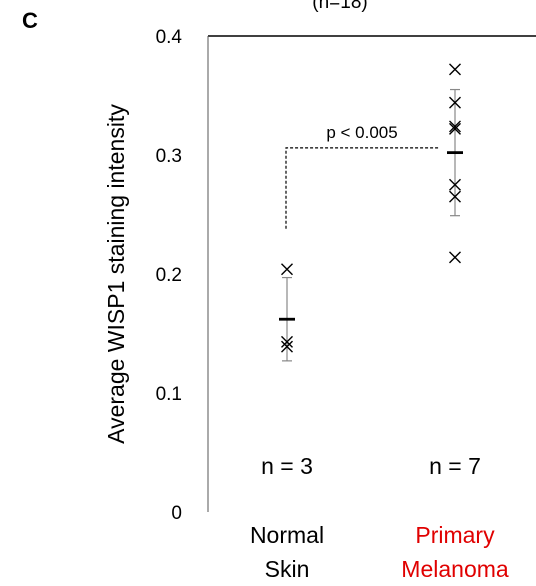 Image resolution: width=536 pixels, height=586 pixels. Describe the element at coordinates (169, 156) in the screenshot. I see `y-tick-label: 0.3` at that location.